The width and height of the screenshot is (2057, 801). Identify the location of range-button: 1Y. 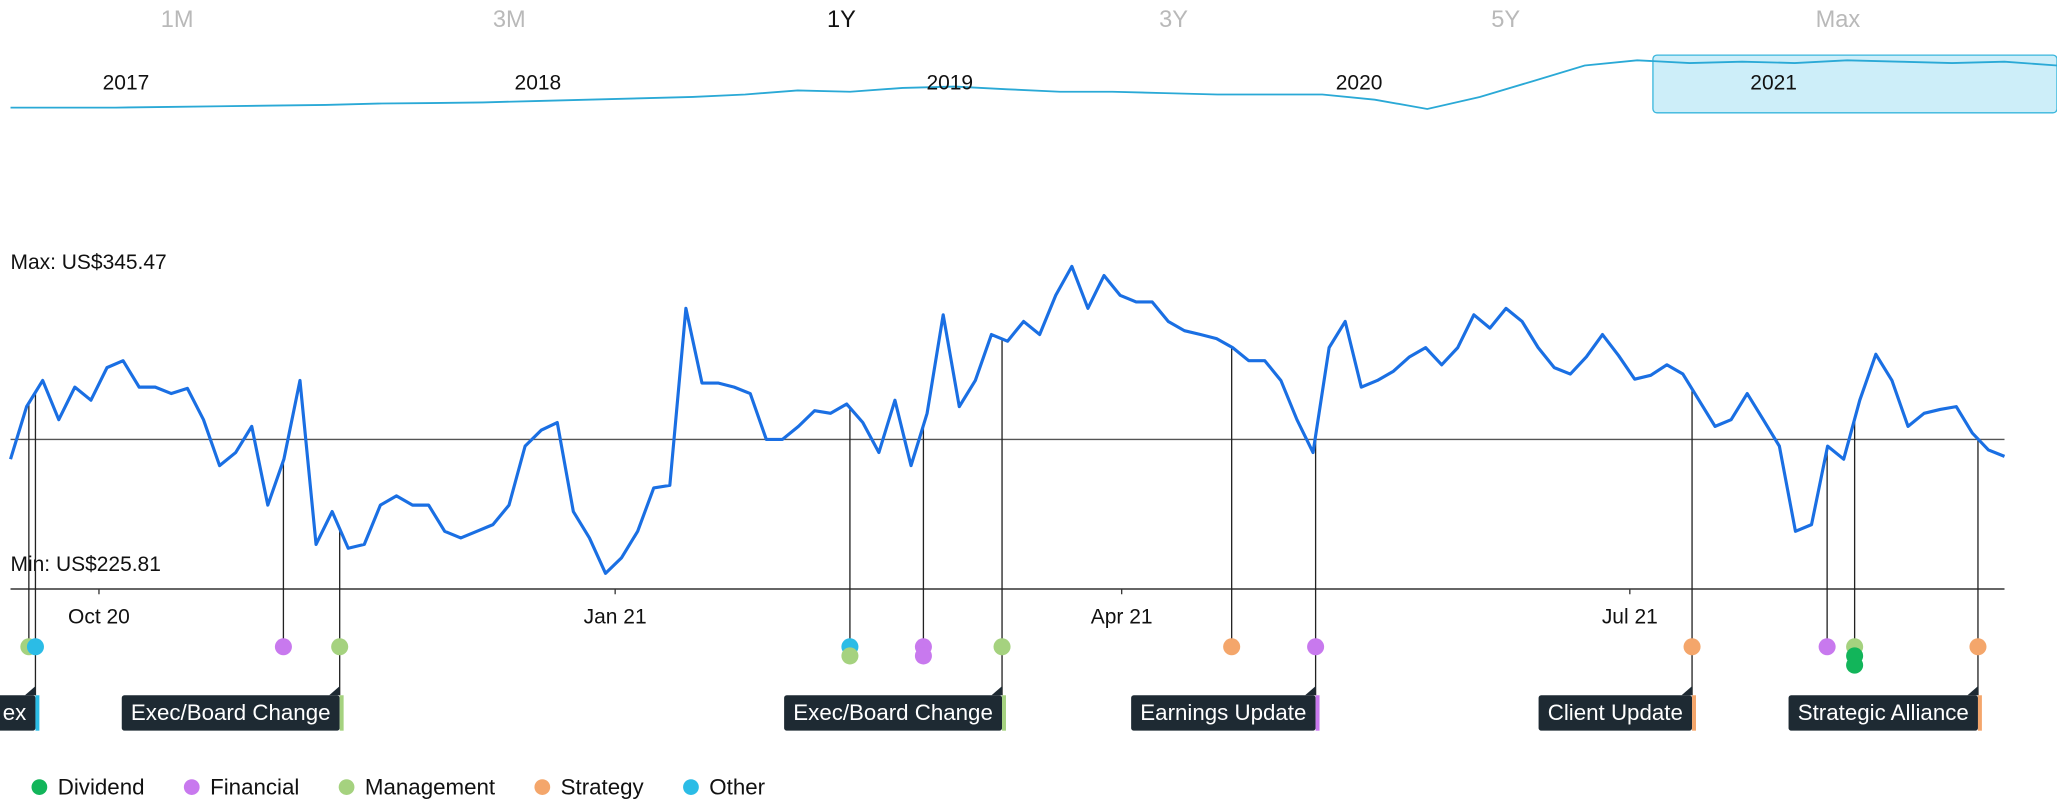
(841, 20).